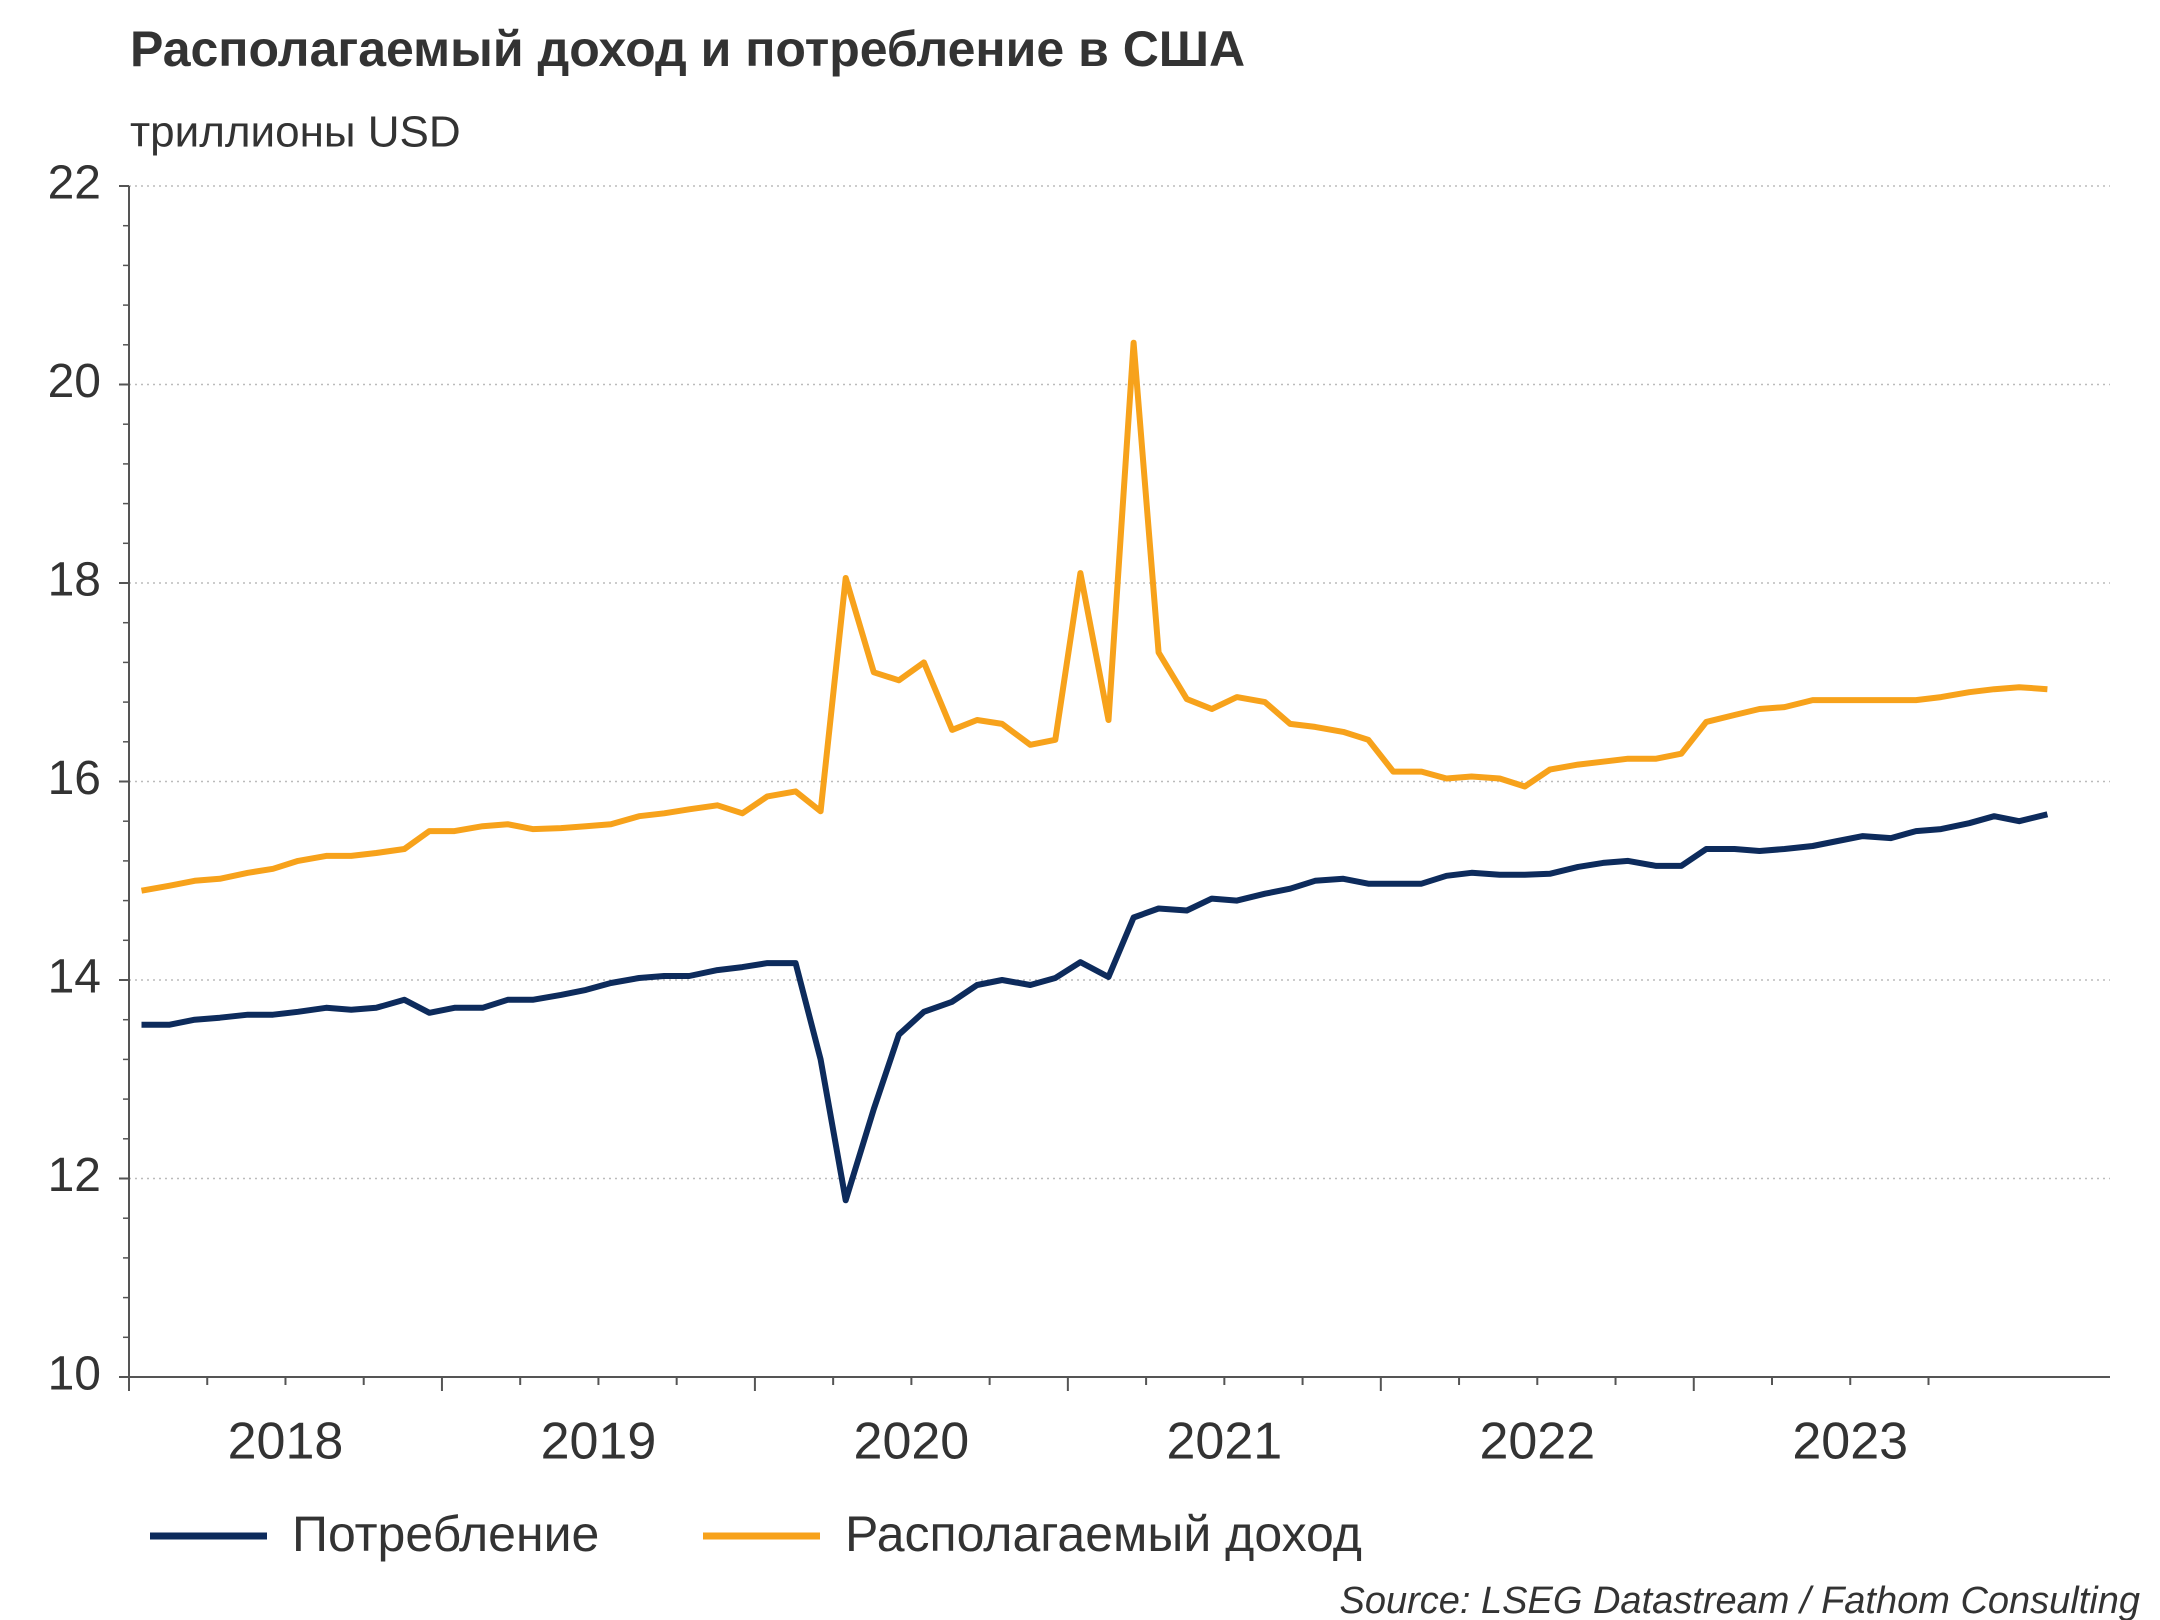 The image size is (2160, 1620). What do you see at coordinates (1850, 1442) in the screenshot?
I see `x-tick-label: 2023` at bounding box center [1850, 1442].